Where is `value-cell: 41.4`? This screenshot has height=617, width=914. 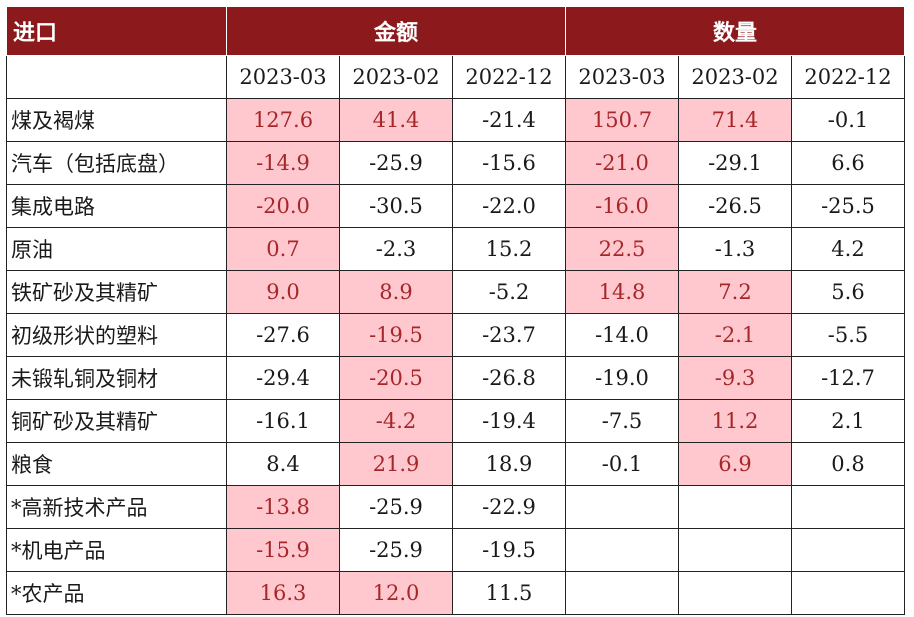
value-cell: 41.4 is located at coordinates (396, 120).